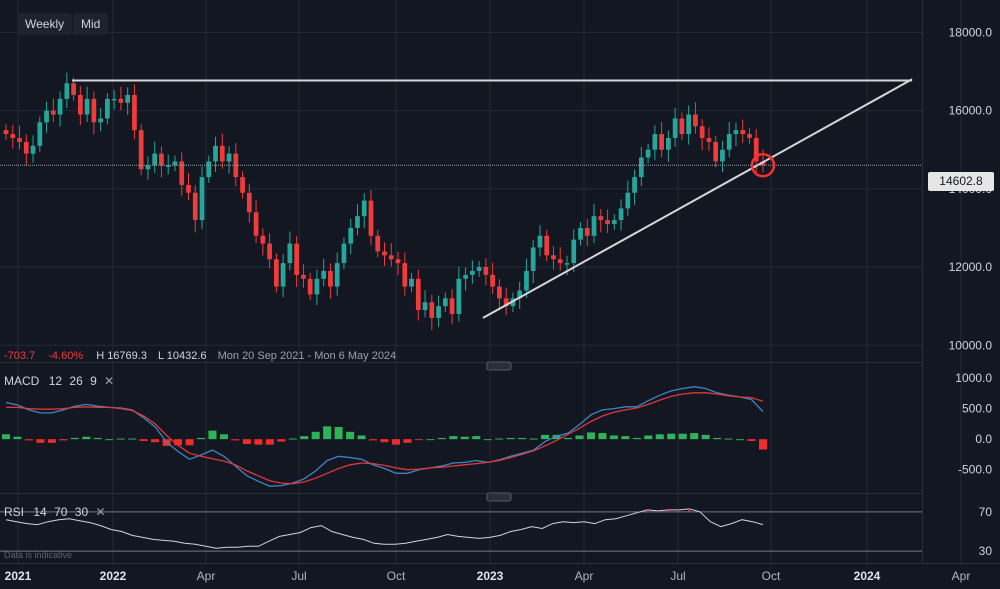  I want to click on close-icon: ✕, so click(100, 512).